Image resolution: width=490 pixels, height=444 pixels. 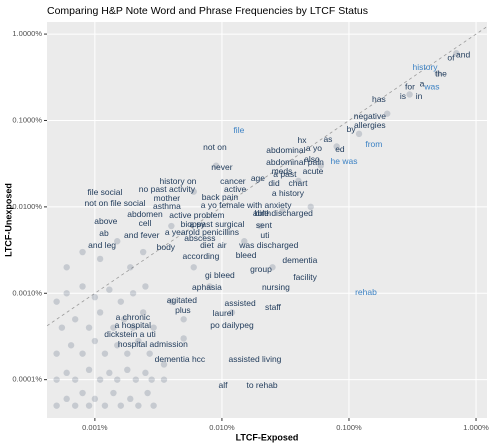 I want to click on y-axis-title: LTCF-Unexposed, so click(x=8, y=220).